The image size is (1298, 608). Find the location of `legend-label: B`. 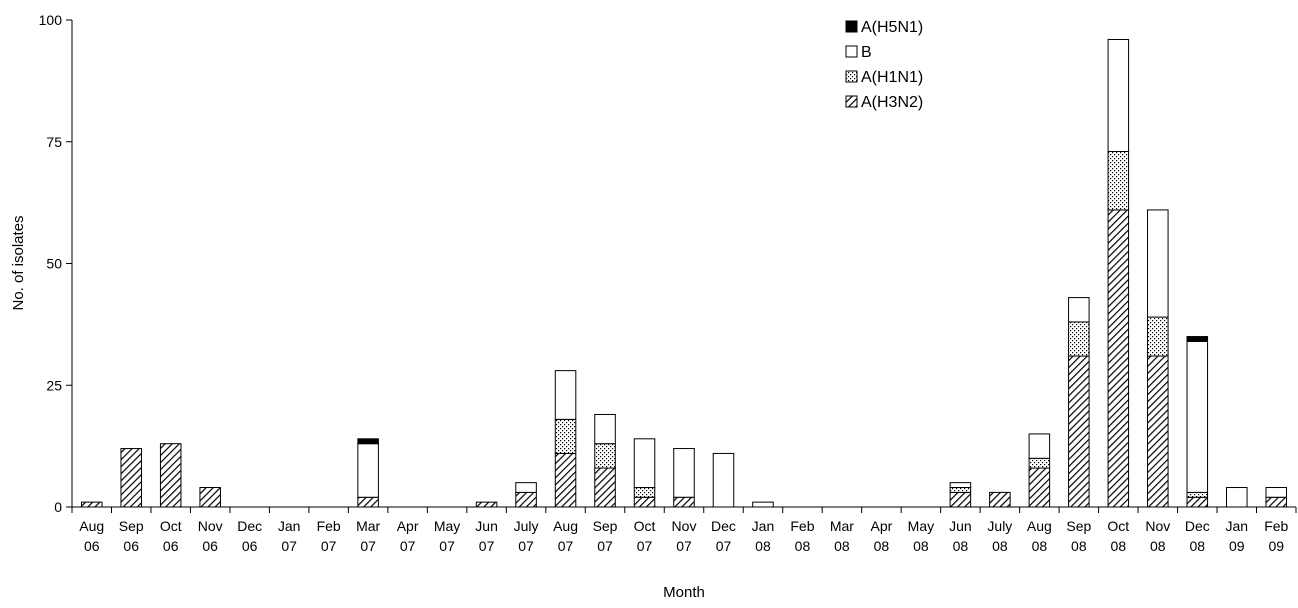

legend-label: B is located at coordinates (866, 52).